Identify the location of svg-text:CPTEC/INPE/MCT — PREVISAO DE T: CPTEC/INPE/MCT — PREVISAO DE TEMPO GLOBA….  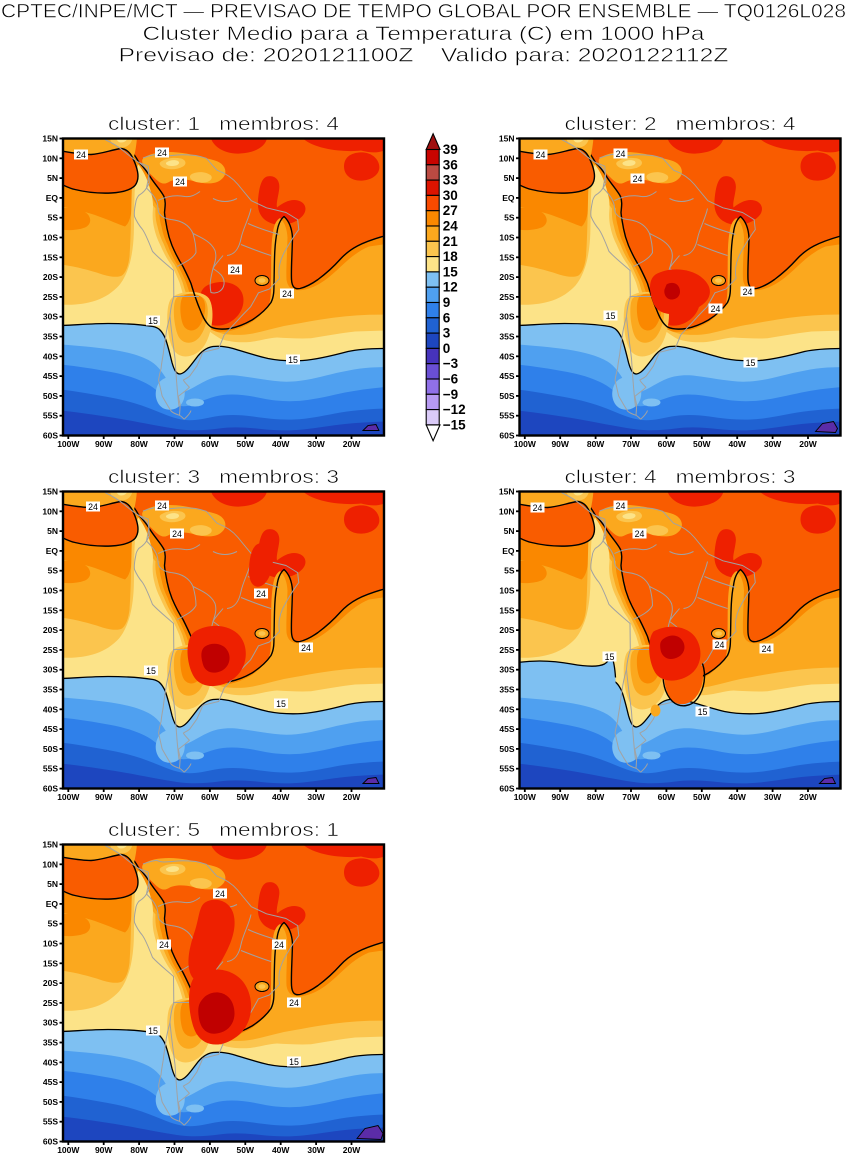
(423, 12).